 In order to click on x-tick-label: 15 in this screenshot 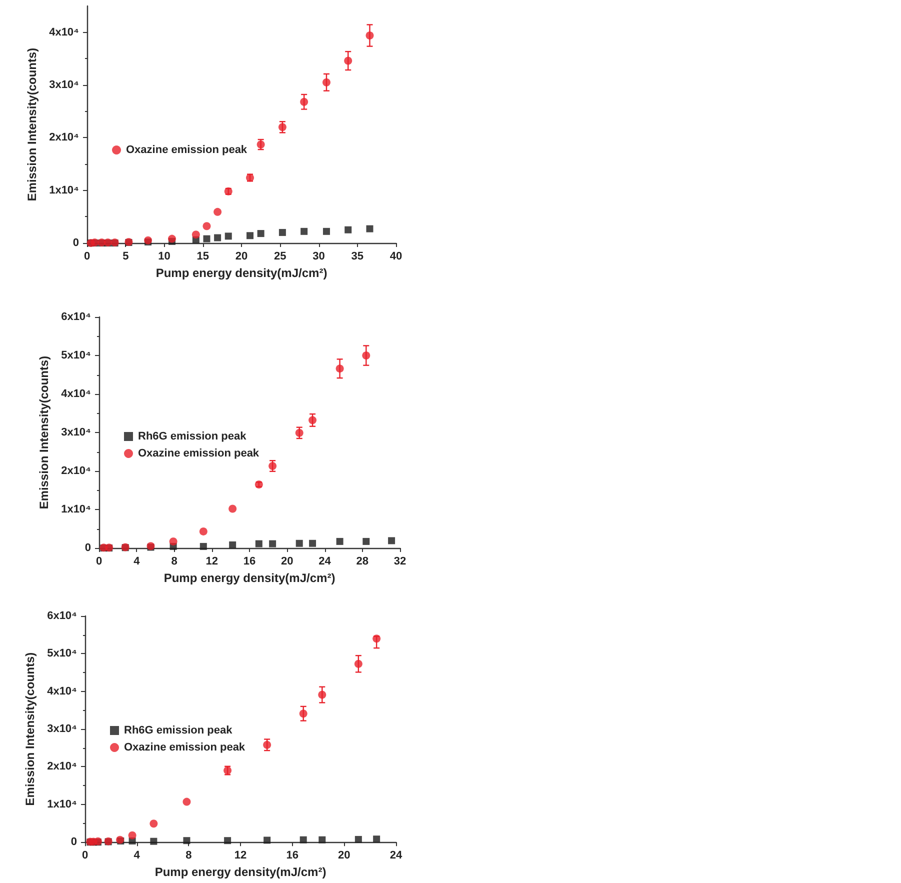, I will do `click(202, 256)`.